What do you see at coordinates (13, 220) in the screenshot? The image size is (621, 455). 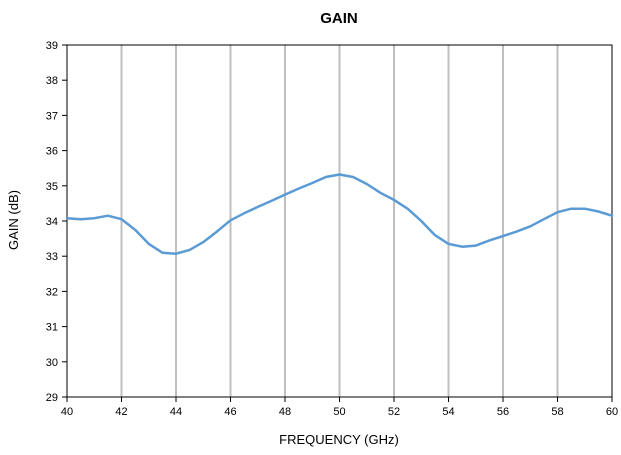 I see `y-axis-label: GAIN (dB)` at bounding box center [13, 220].